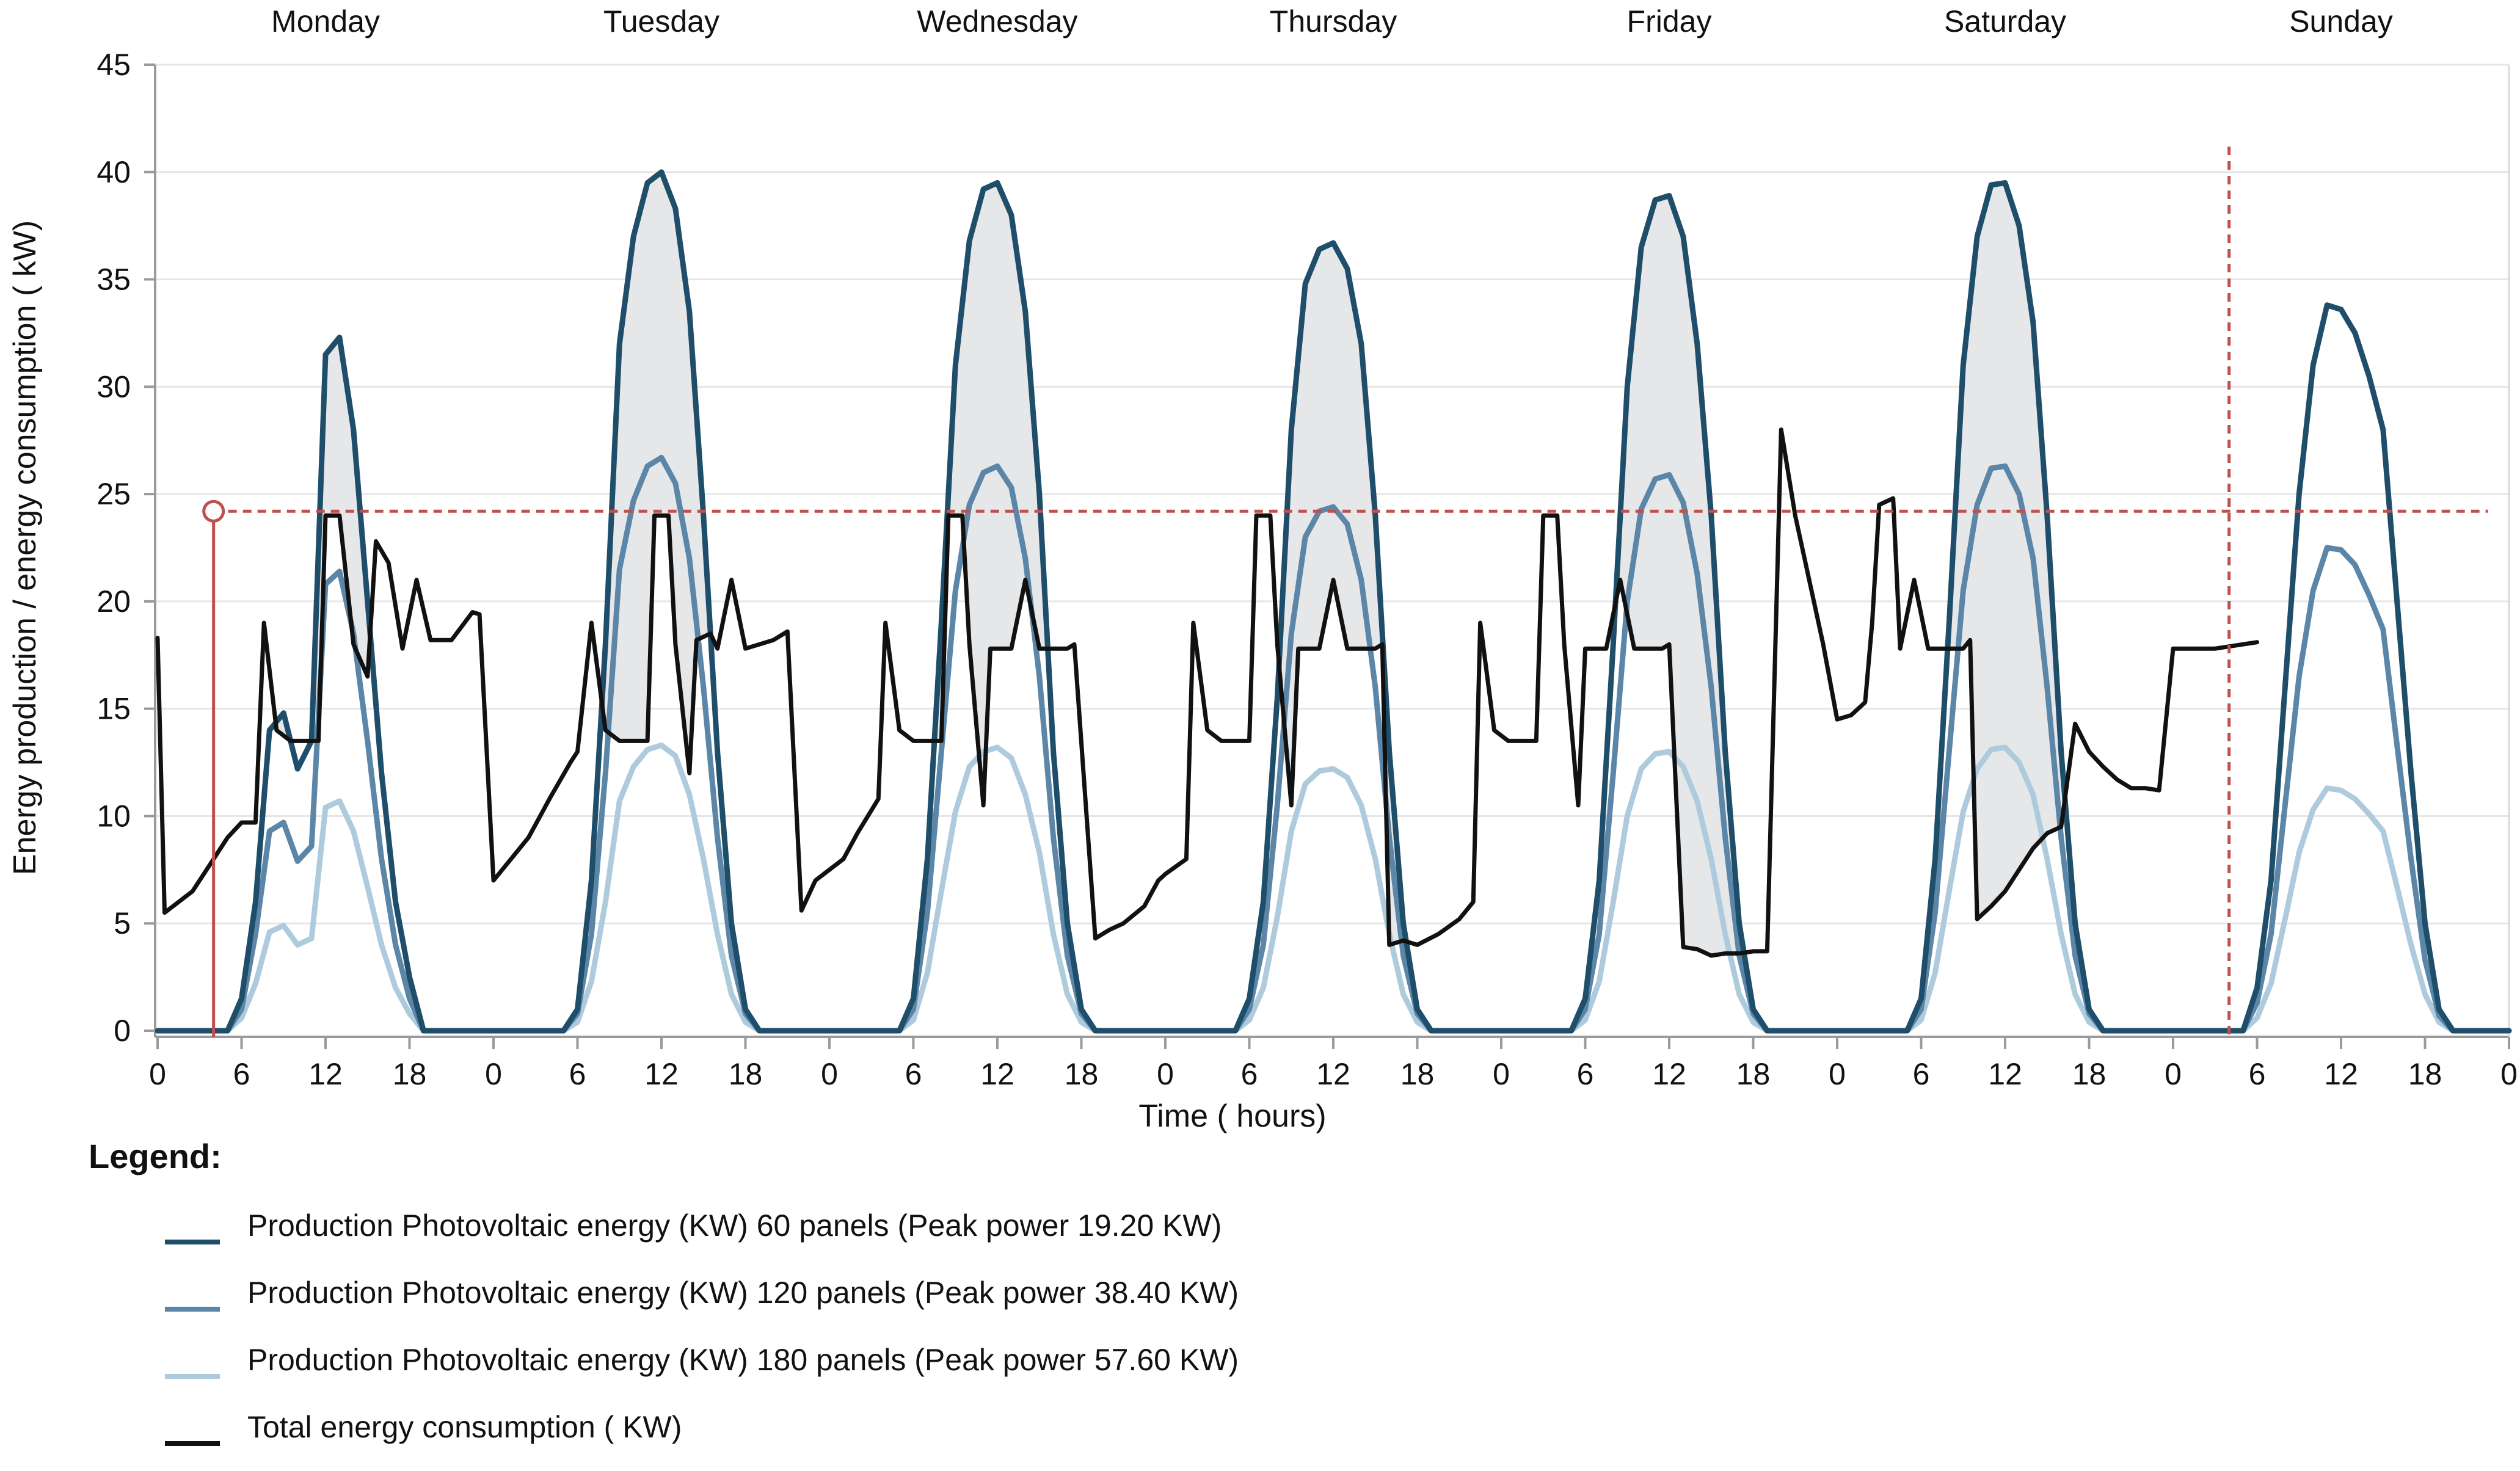  What do you see at coordinates (122, 923) in the screenshot?
I see `y-tick-label-5: 5` at bounding box center [122, 923].